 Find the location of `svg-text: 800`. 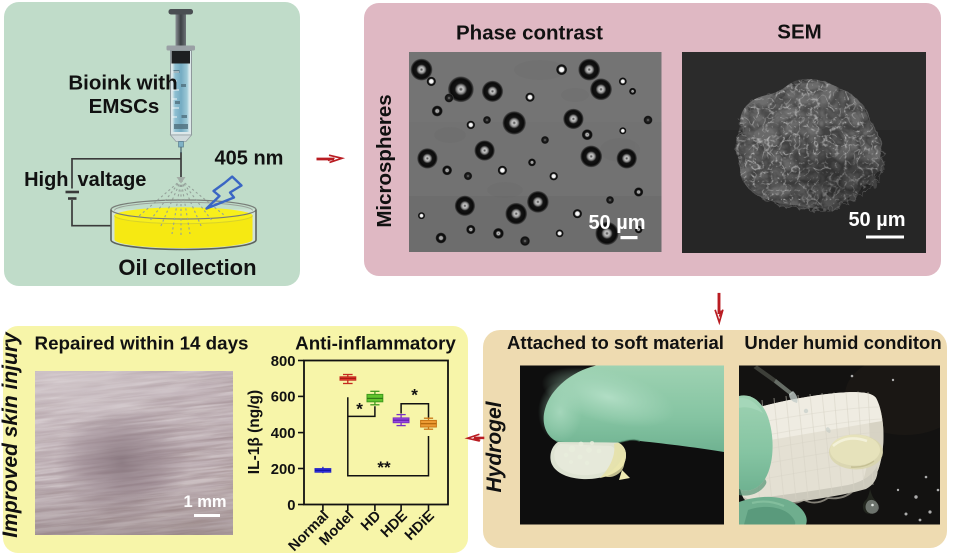

svg-text: 800 is located at coordinates (283, 362).